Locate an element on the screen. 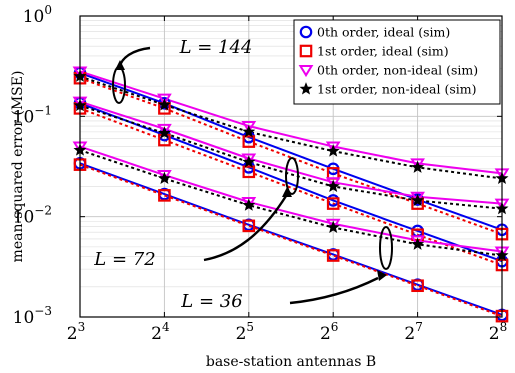  x-axis-label: base-station antennas B is located at coordinates (291, 362).